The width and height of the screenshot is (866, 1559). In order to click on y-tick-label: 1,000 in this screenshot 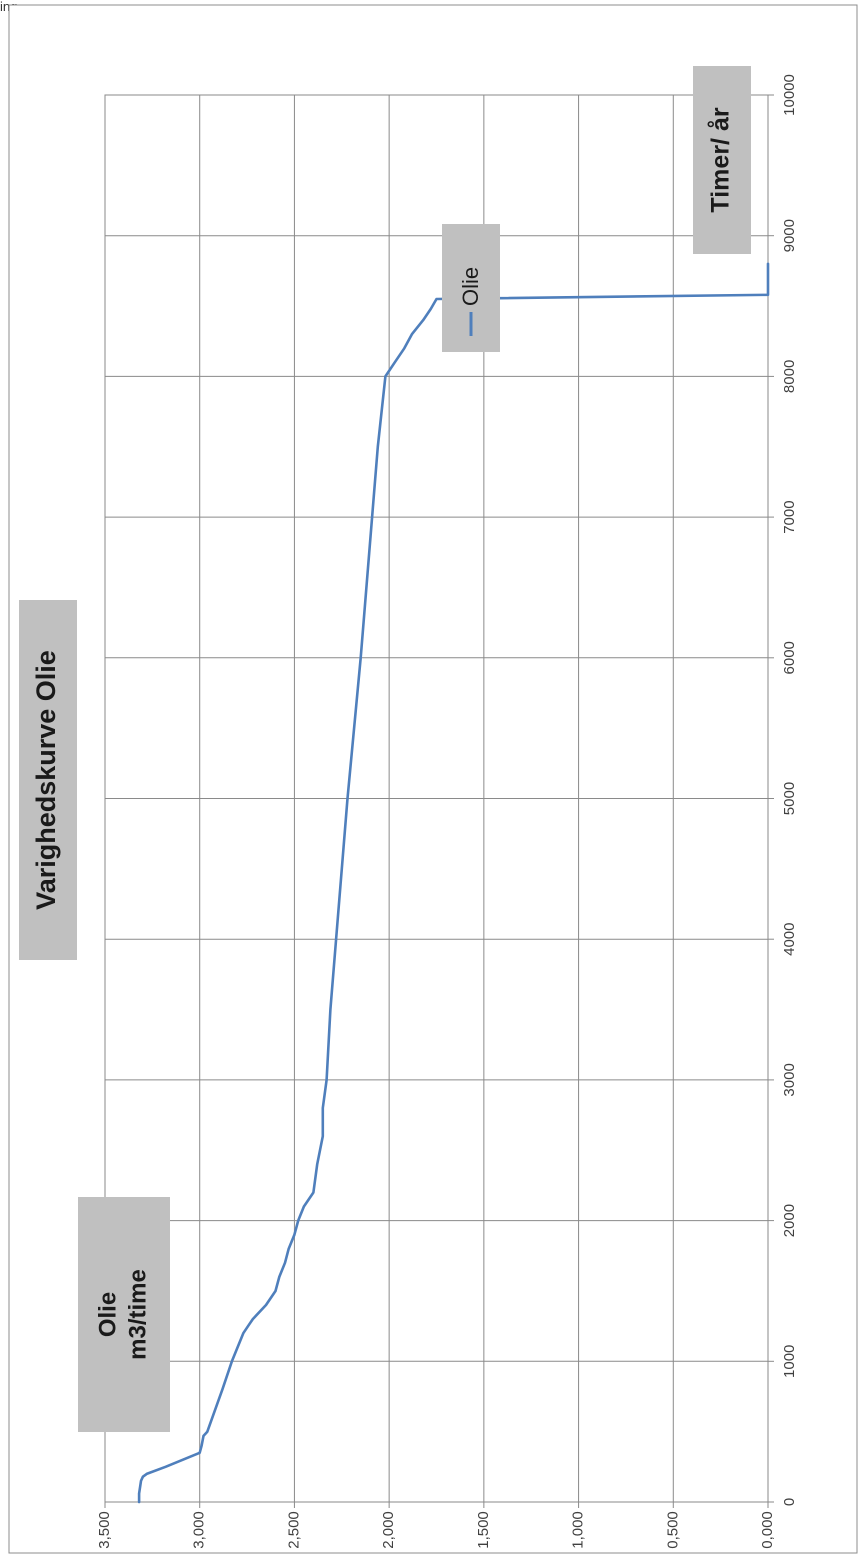, I will do `click(578, 1530)`.